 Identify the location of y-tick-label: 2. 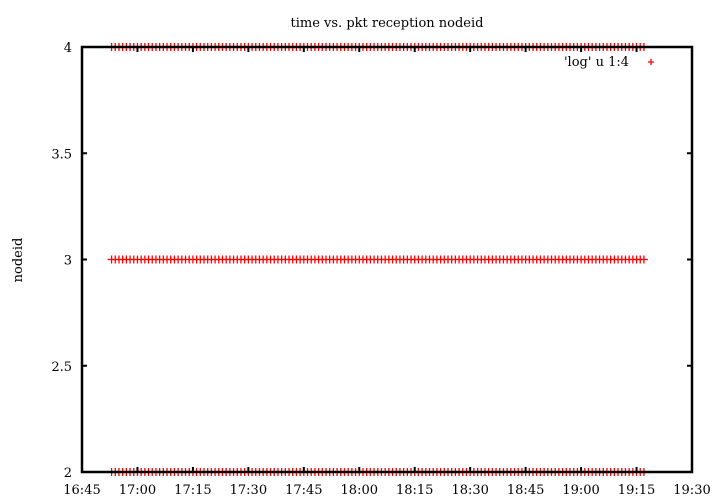
(68, 473).